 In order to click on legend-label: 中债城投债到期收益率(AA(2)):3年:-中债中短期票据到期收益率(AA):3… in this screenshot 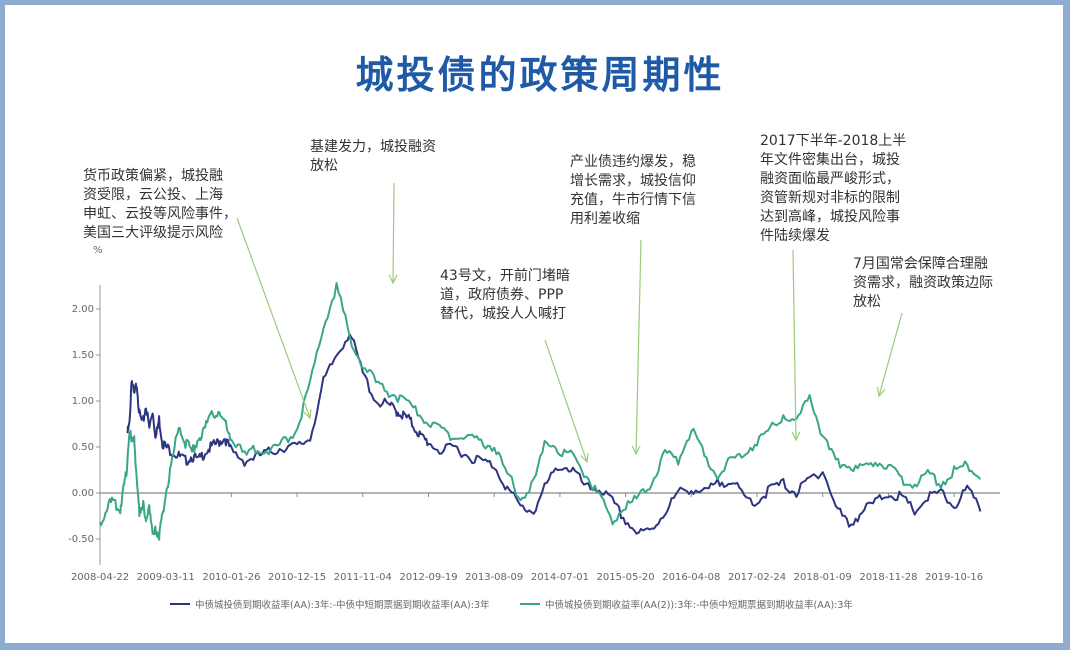, I will do `click(699, 605)`.